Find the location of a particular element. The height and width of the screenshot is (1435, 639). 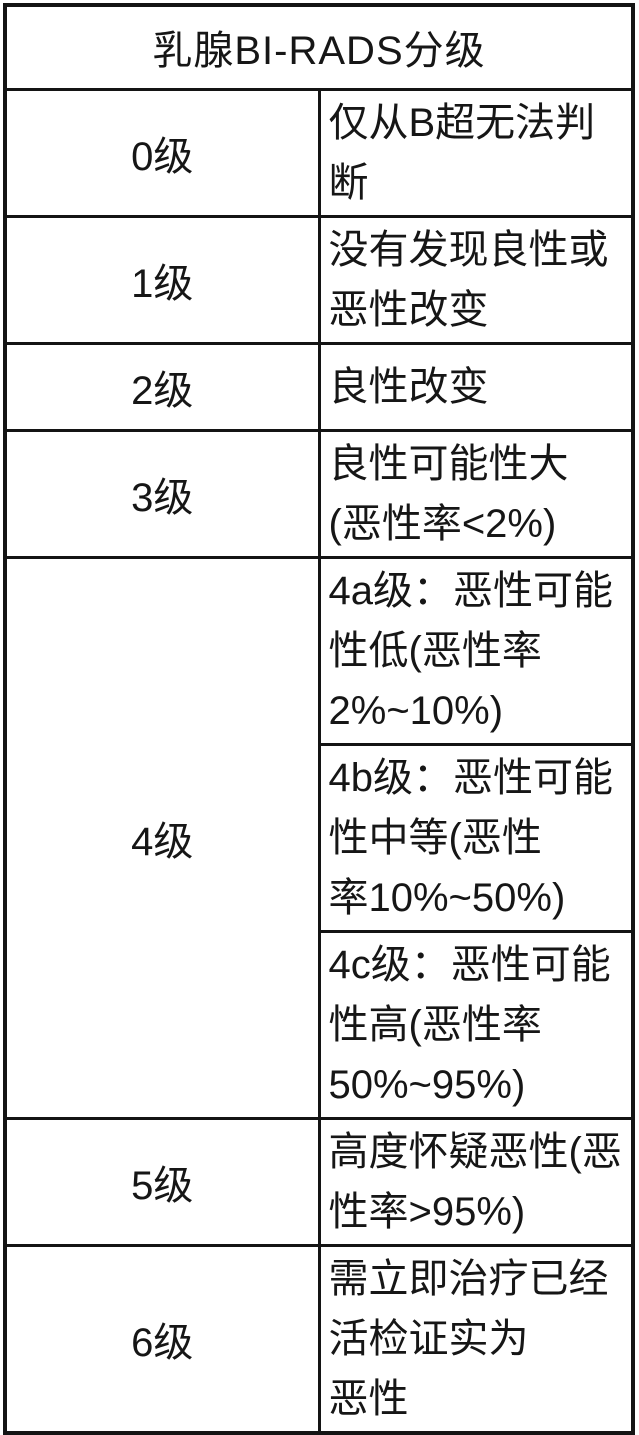

grade-label-6: 6级 is located at coordinates (162, 1338).